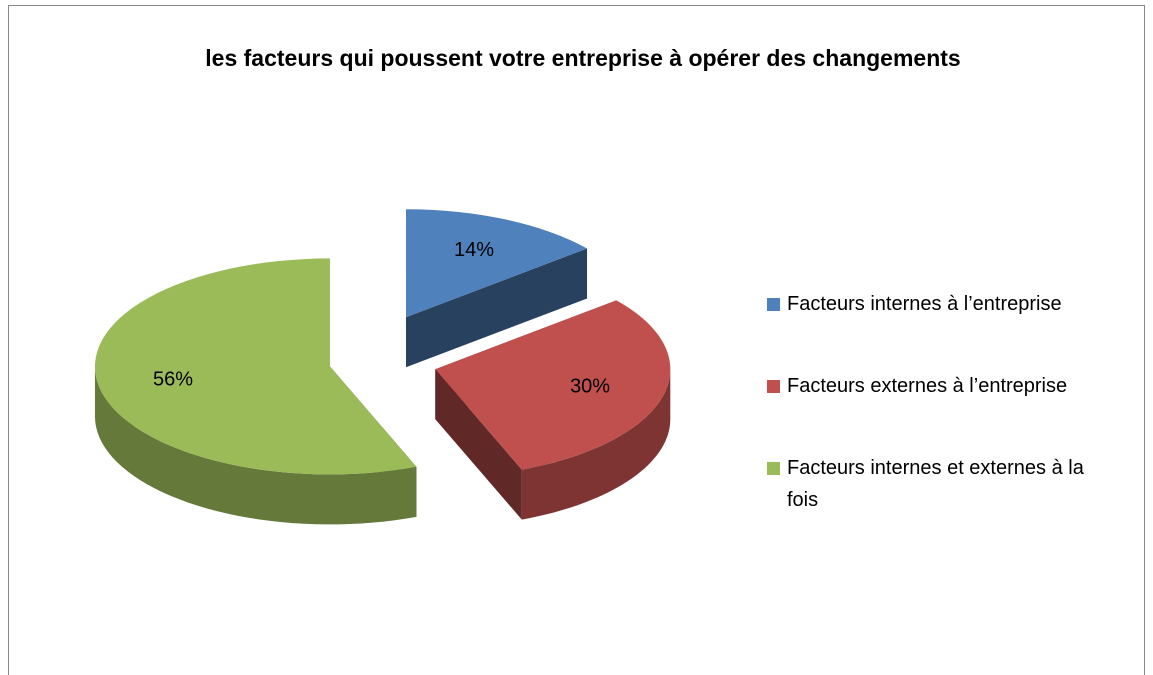 The width and height of the screenshot is (1153, 675). I want to click on legend-label: Facteurs internes à l’entreprise, so click(924, 304).